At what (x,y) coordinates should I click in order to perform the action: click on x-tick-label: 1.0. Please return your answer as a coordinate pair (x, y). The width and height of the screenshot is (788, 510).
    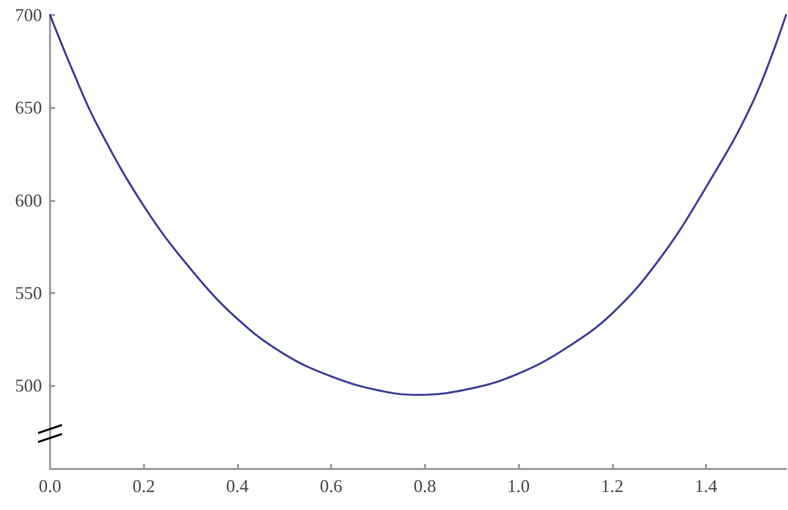
    Looking at the image, I should click on (518, 486).